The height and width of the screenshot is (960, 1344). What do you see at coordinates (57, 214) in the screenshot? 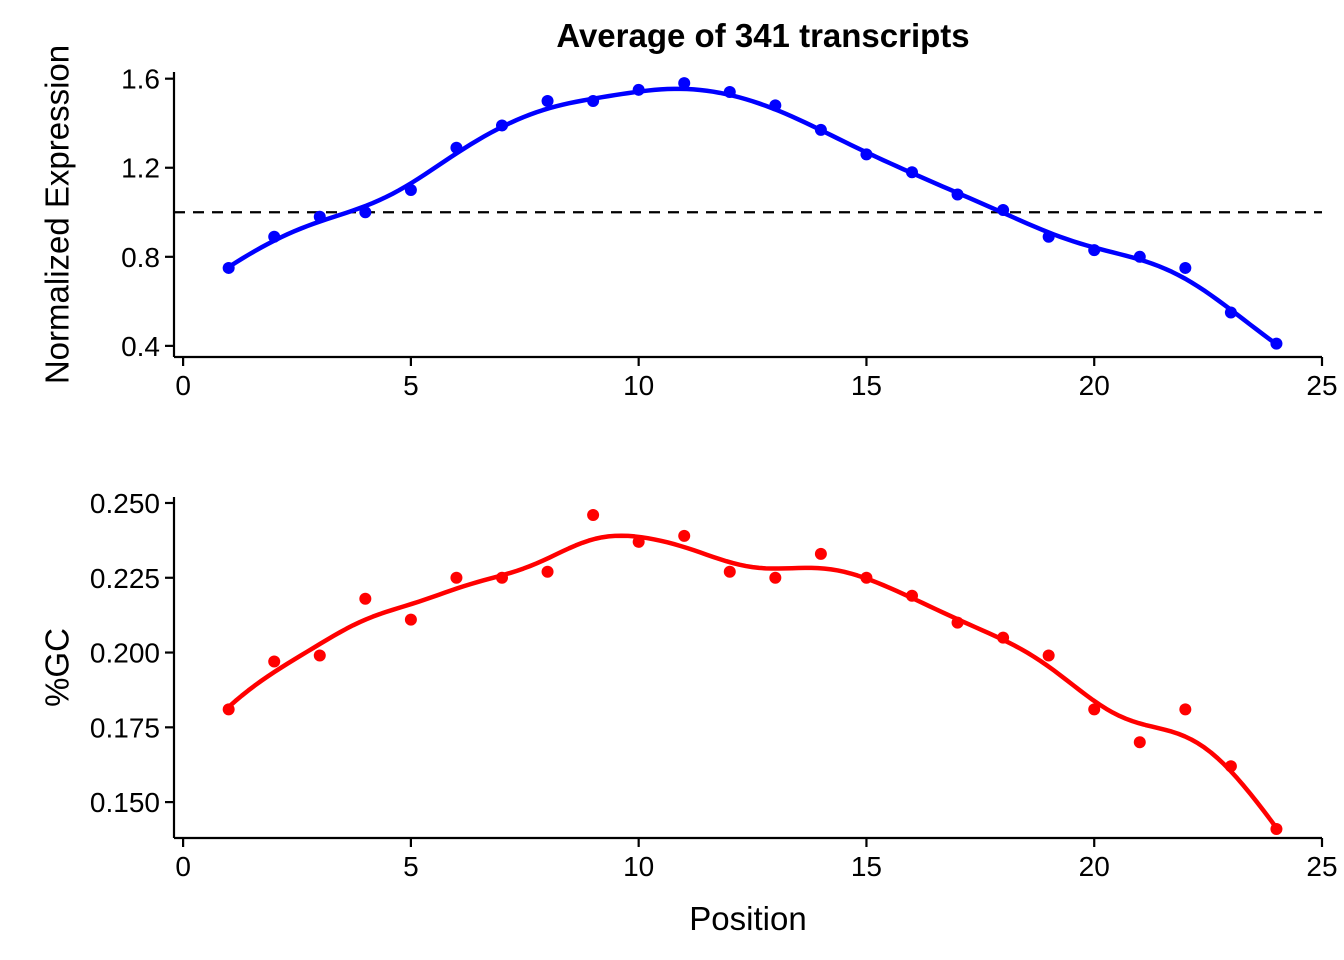
I see `y-axis-title: Normalized Expression` at bounding box center [57, 214].